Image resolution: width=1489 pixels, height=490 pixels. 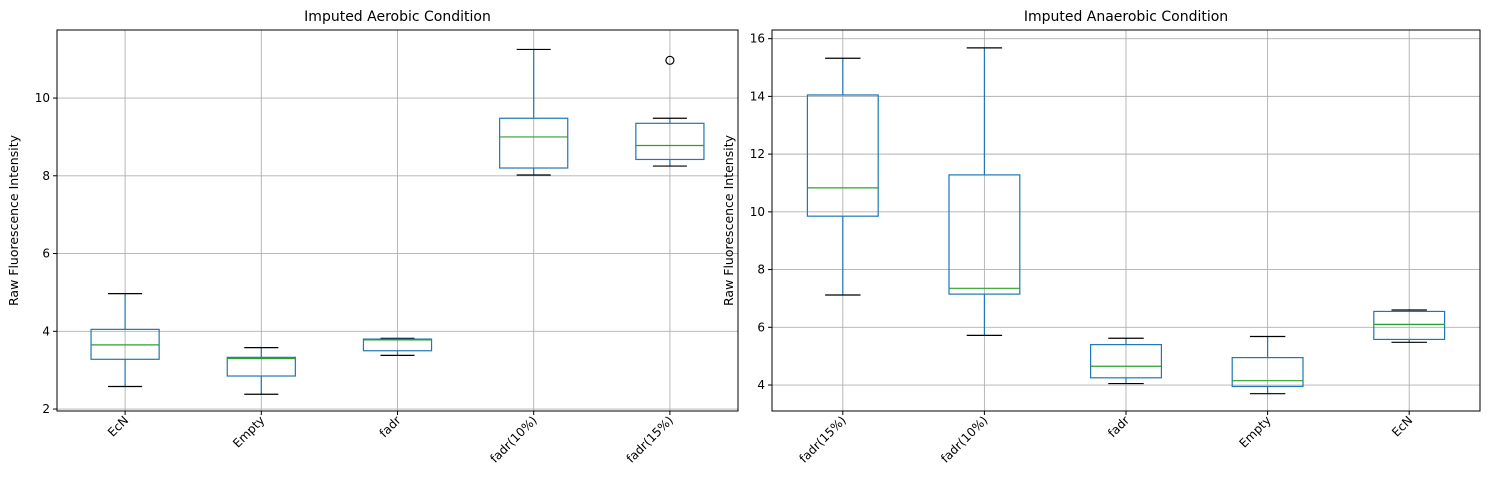 I want to click on outlier-point, so click(x=670, y=60).